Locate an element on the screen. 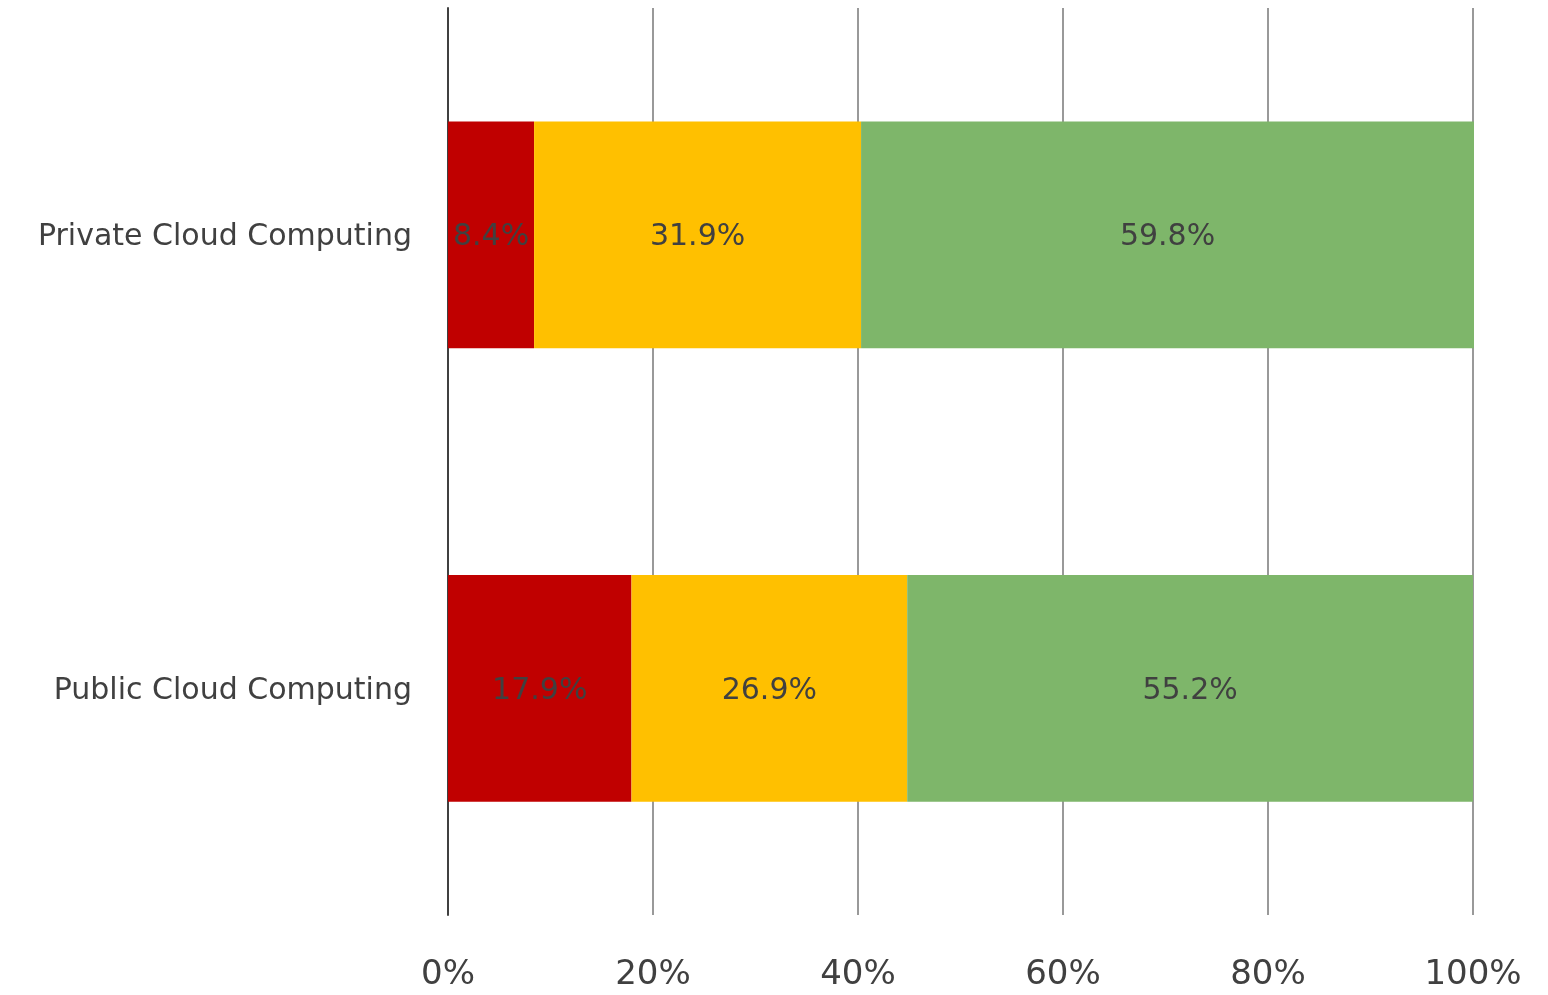 The height and width of the screenshot is (995, 1548). data-label: 31.9% is located at coordinates (697, 235).